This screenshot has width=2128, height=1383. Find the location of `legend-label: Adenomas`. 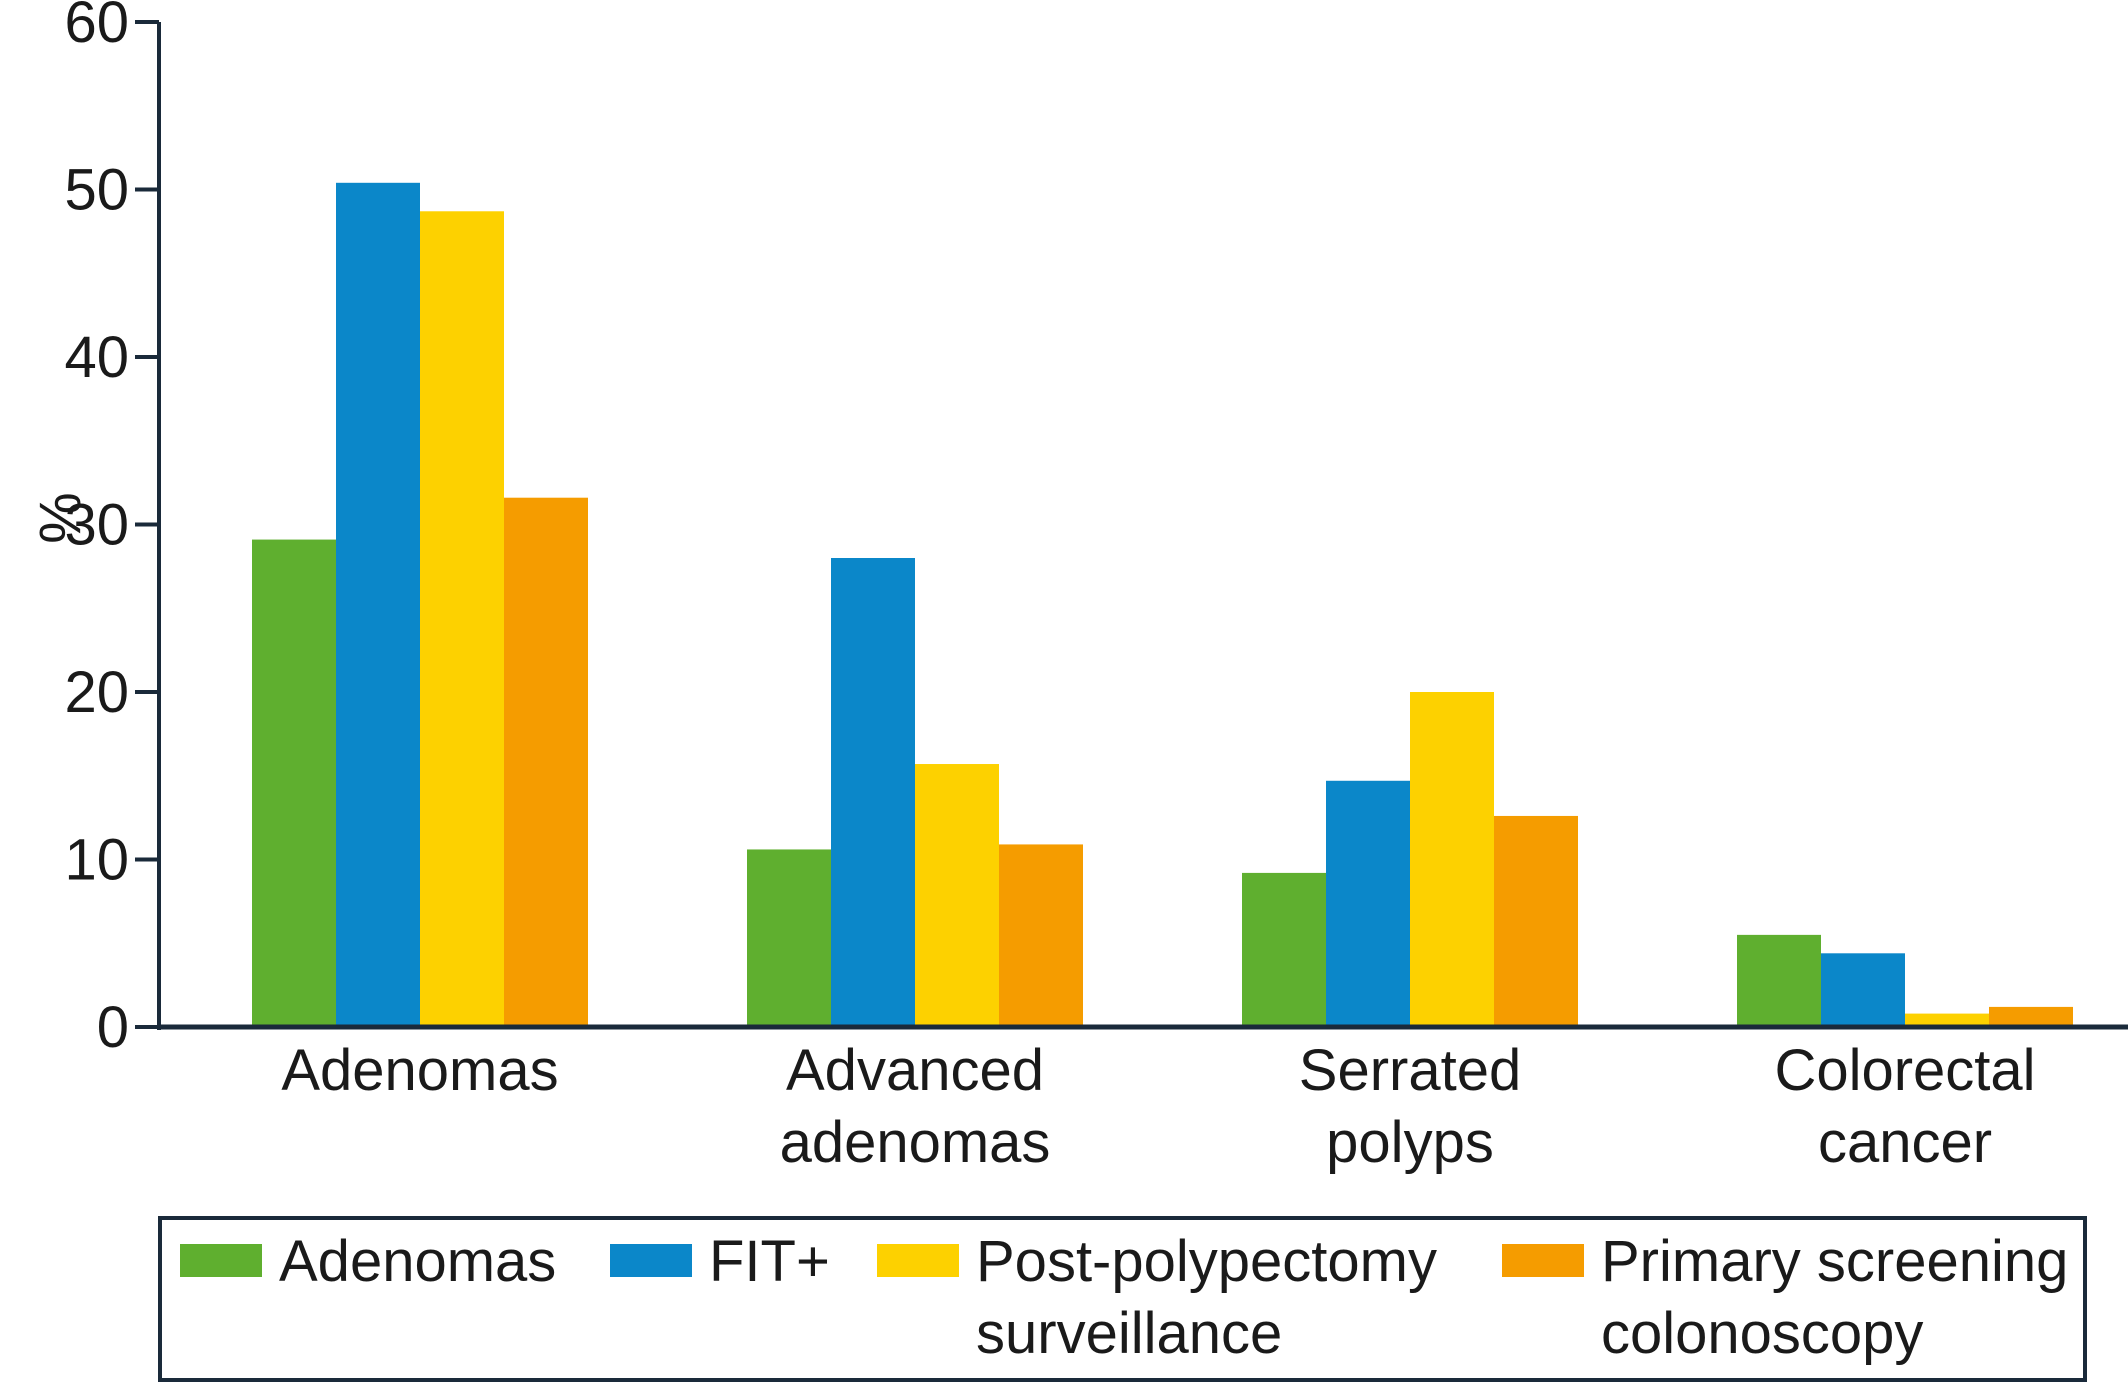

legend-label: Adenomas is located at coordinates (417, 1261).